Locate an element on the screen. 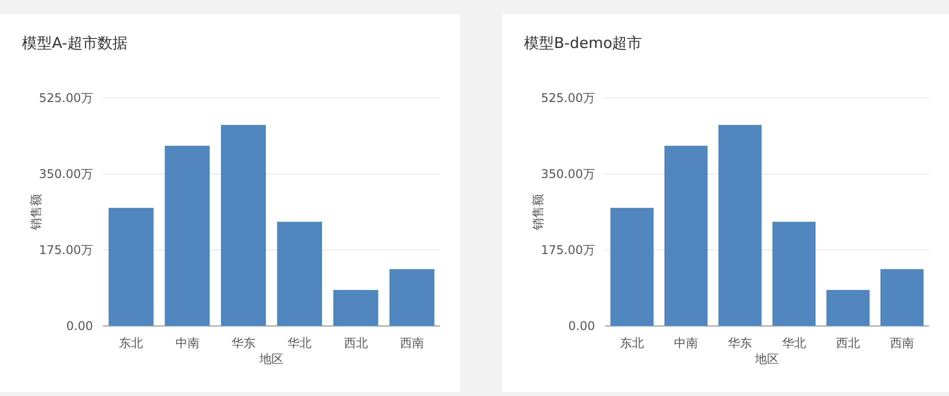 This screenshot has width=949, height=396. chart-title: 模型A-超市数据 is located at coordinates (75, 43).